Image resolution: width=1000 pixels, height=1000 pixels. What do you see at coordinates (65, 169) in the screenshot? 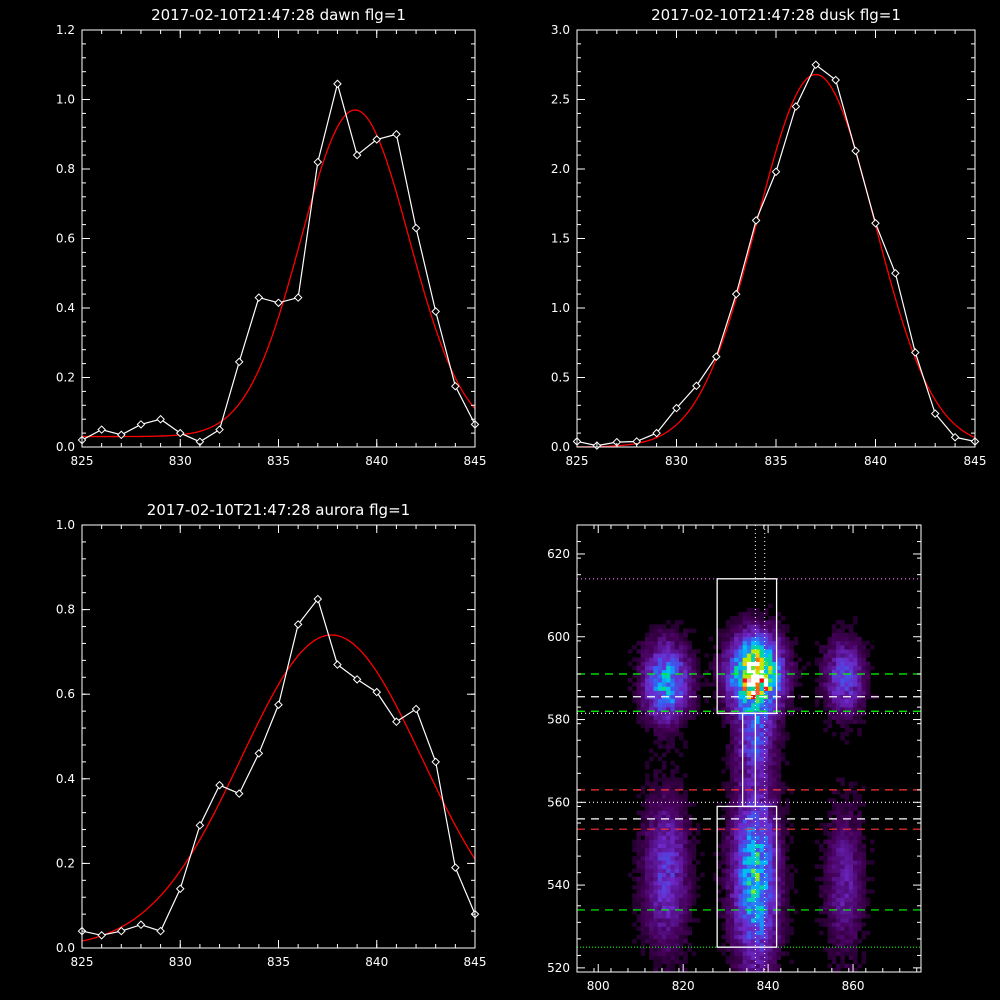
I see `y-tick-label: 0.8` at bounding box center [65, 169].